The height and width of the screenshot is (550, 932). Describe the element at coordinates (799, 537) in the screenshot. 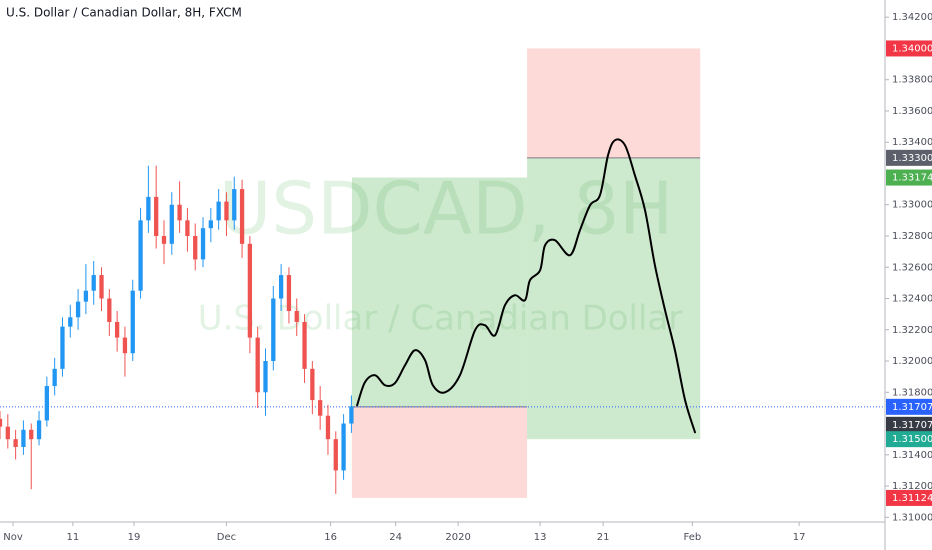

I see `x-tick-label: 17` at that location.